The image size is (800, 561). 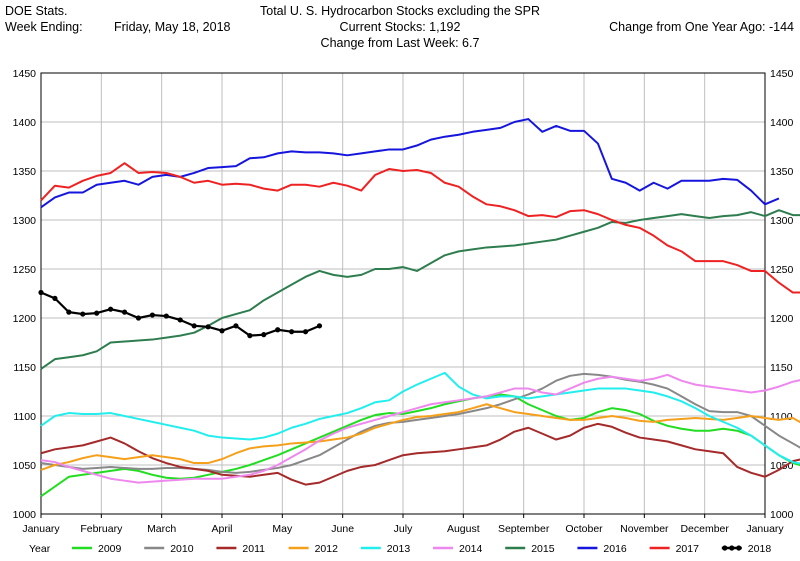 What do you see at coordinates (782, 270) in the screenshot?
I see `y-tick-label-right: 1250` at bounding box center [782, 270].